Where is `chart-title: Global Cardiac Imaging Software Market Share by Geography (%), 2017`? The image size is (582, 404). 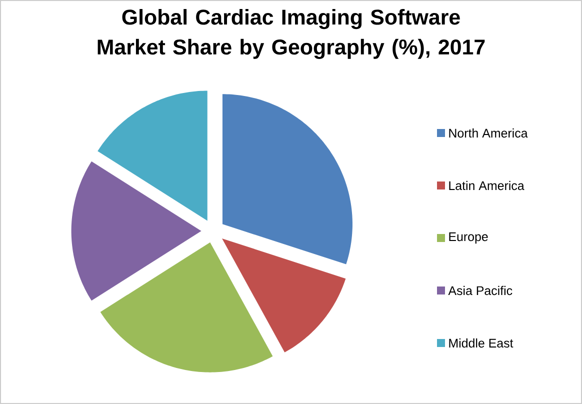
chart-title: Global Cardiac Imaging Software Market Share by Geography (%), 2017 is located at coordinates (291, 34).